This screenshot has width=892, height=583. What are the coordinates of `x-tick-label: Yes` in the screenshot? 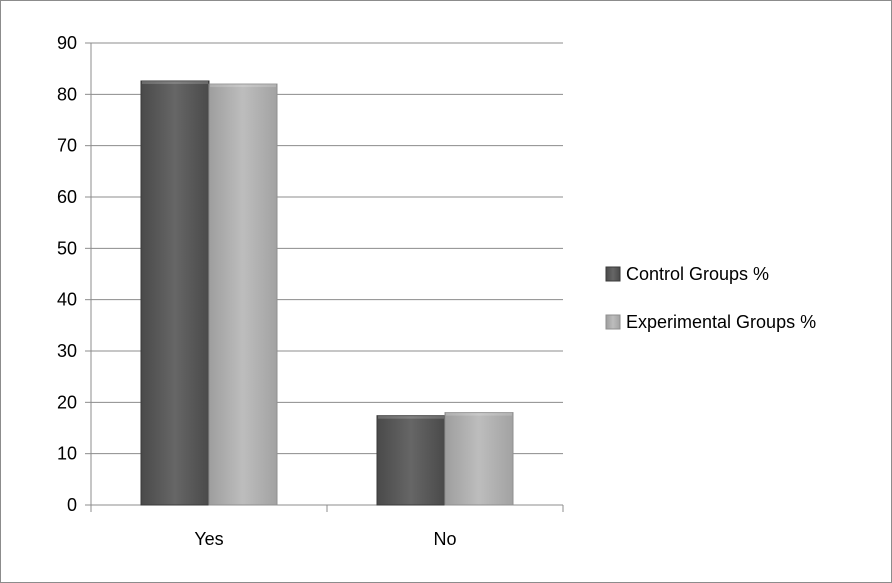 It's located at (208, 539).